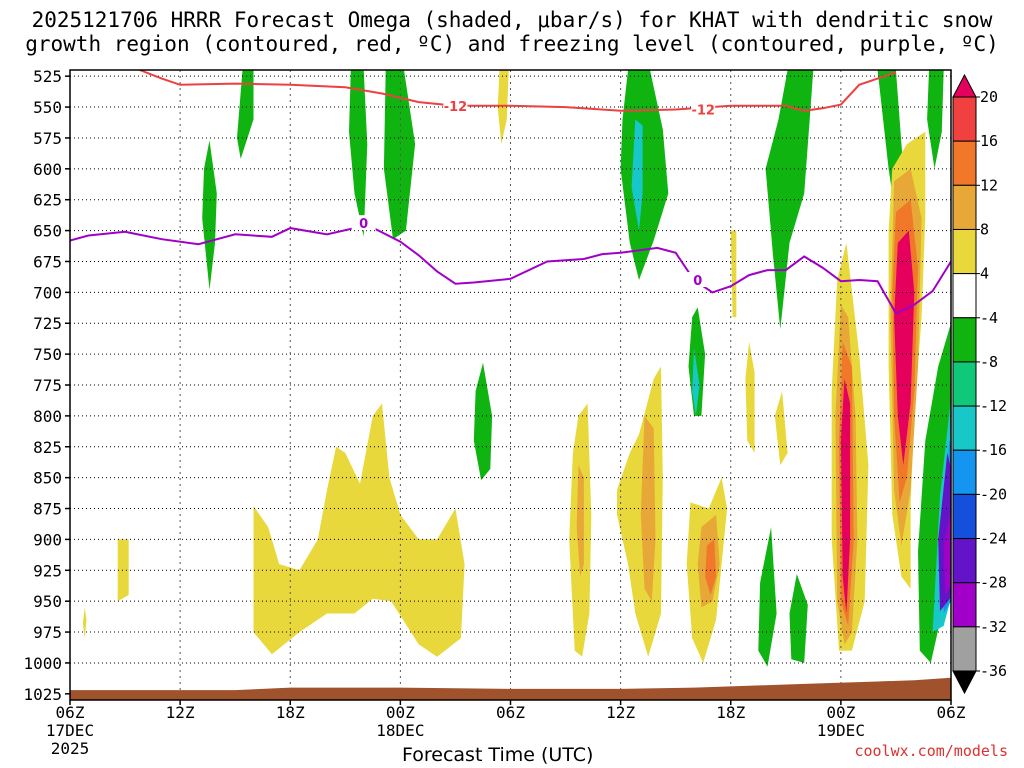 This screenshot has height=768, width=1024. What do you see at coordinates (47, 231) in the screenshot?
I see `y-tick-label-650: 650` at bounding box center [47, 231].